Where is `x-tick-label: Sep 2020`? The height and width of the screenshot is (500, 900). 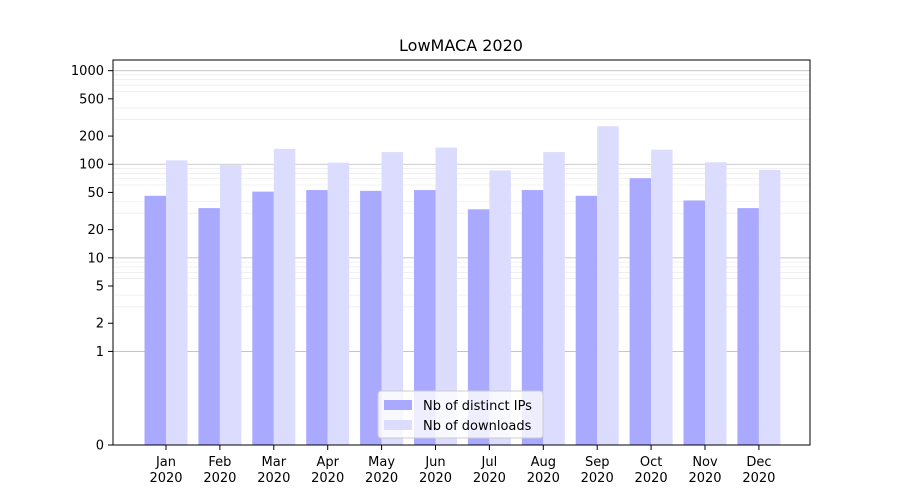 x-tick-label: Sep 2020 is located at coordinates (597, 470).